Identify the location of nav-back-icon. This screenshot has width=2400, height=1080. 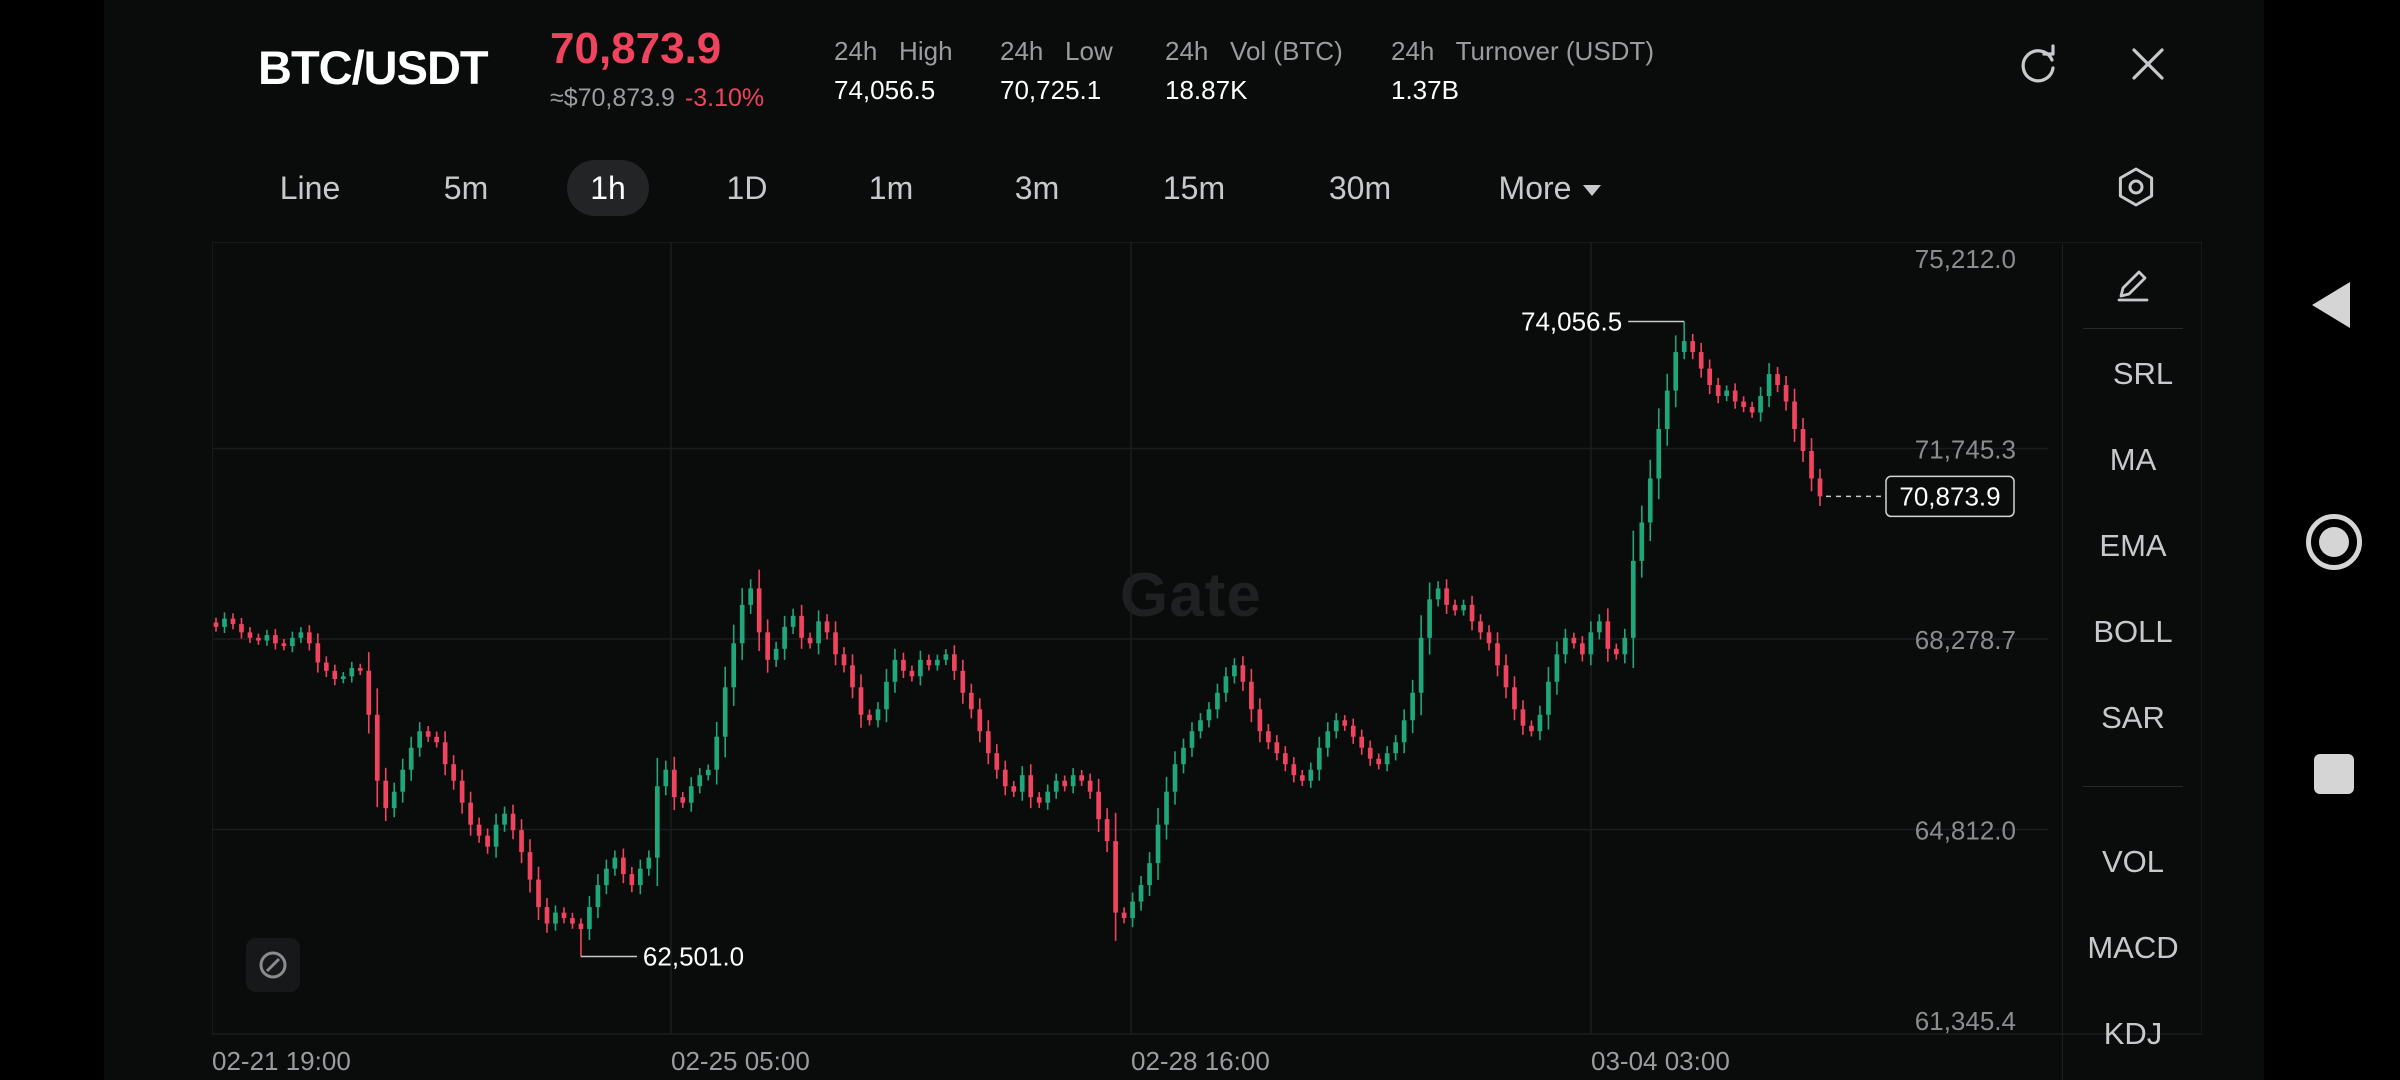
(2331, 305).